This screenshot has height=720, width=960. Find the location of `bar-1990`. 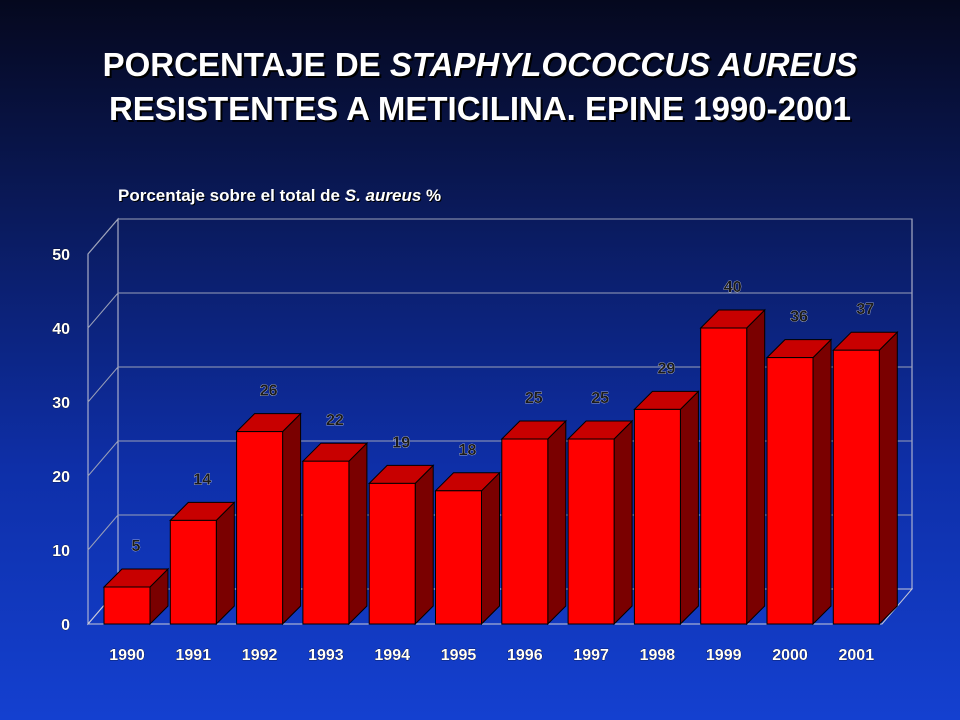

bar-1990 is located at coordinates (136, 596).